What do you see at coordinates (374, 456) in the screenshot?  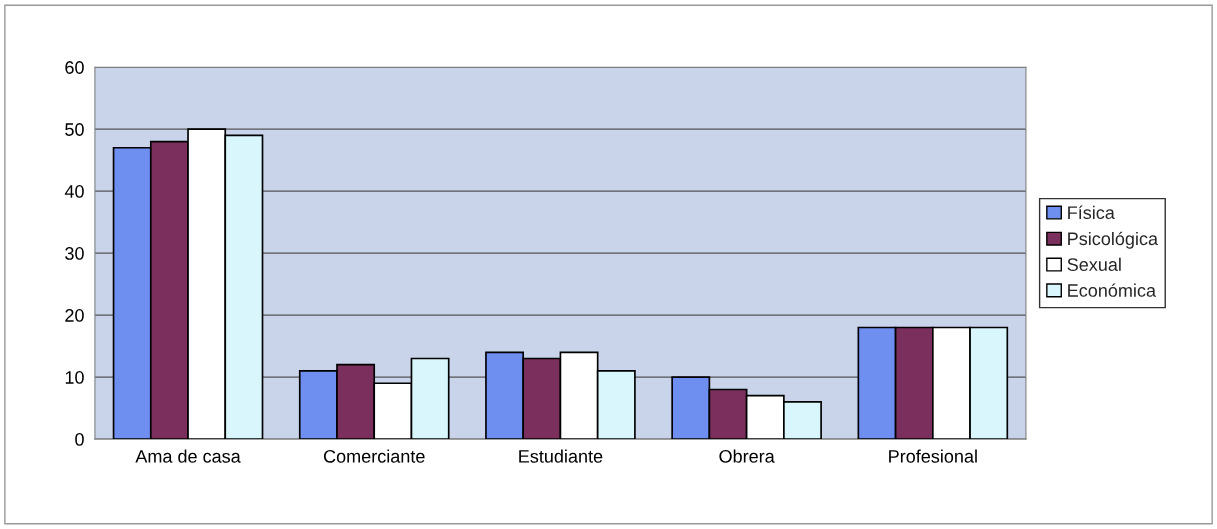 I see `x-tick-label: Comerciante` at bounding box center [374, 456].